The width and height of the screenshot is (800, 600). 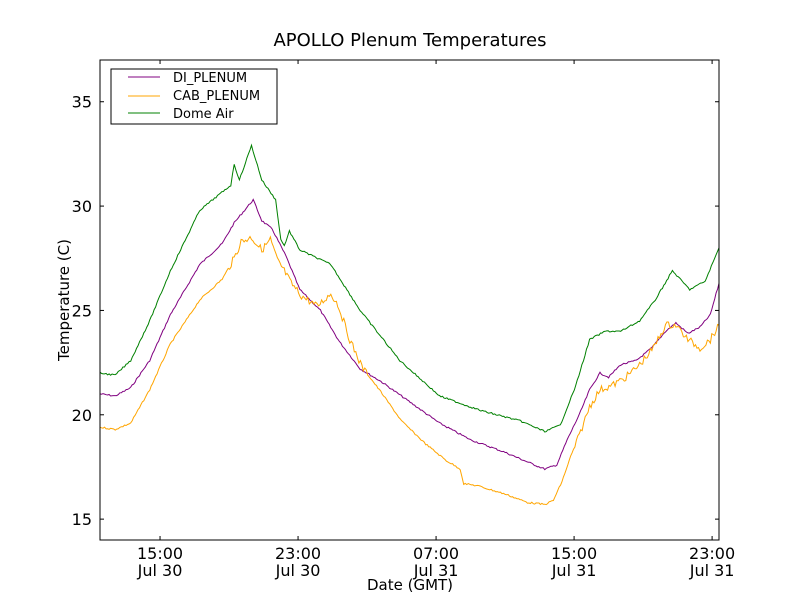 I want to click on y-tick-label: 25, so click(x=82, y=310).